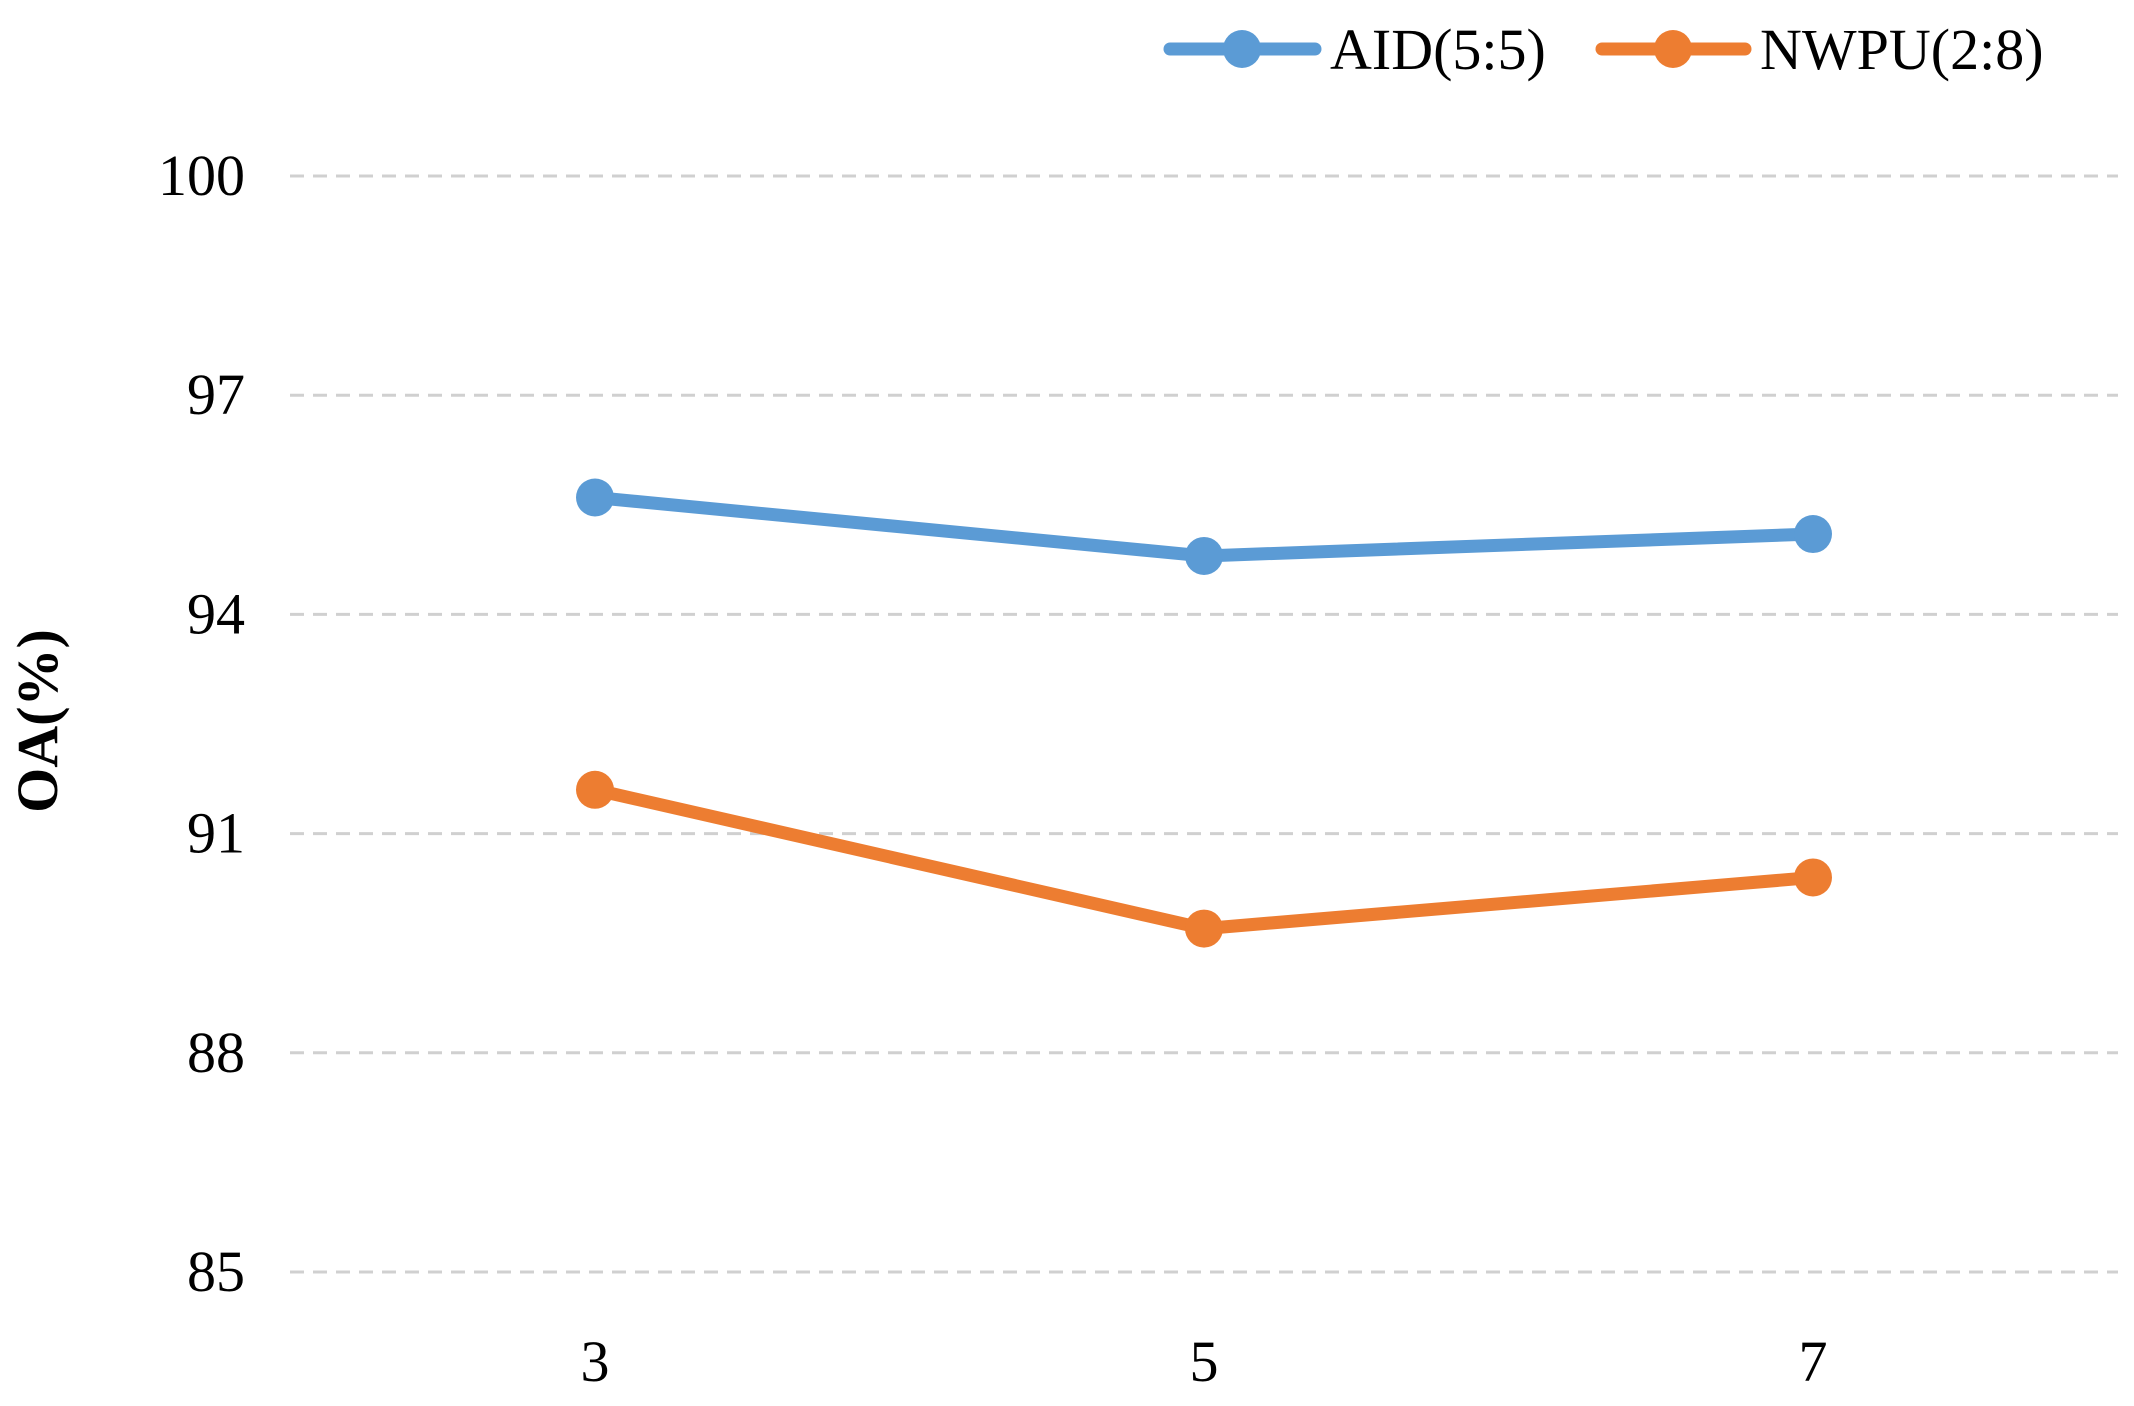 Image resolution: width=2134 pixels, height=1406 pixels. I want to click on legend-label: AID(5:5), so click(1438, 49).